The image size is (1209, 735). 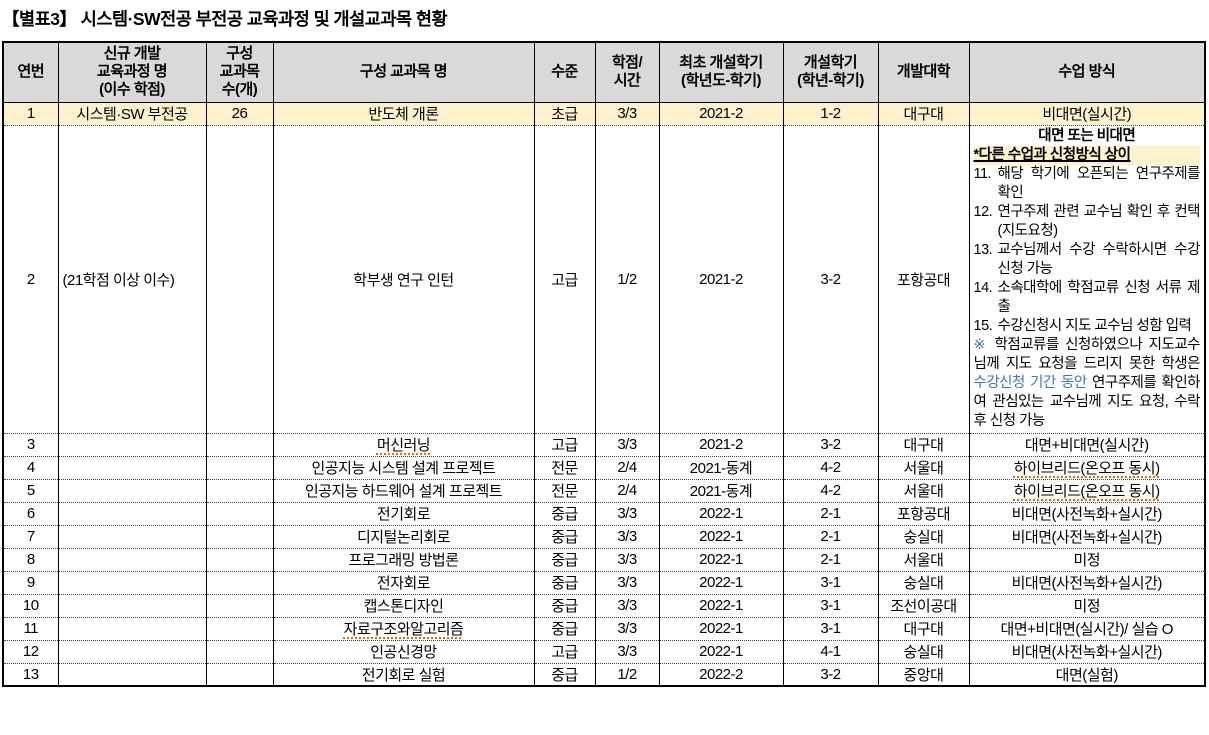 What do you see at coordinates (924, 445) in the screenshot?
I see `cell-univ: 대구대` at bounding box center [924, 445].